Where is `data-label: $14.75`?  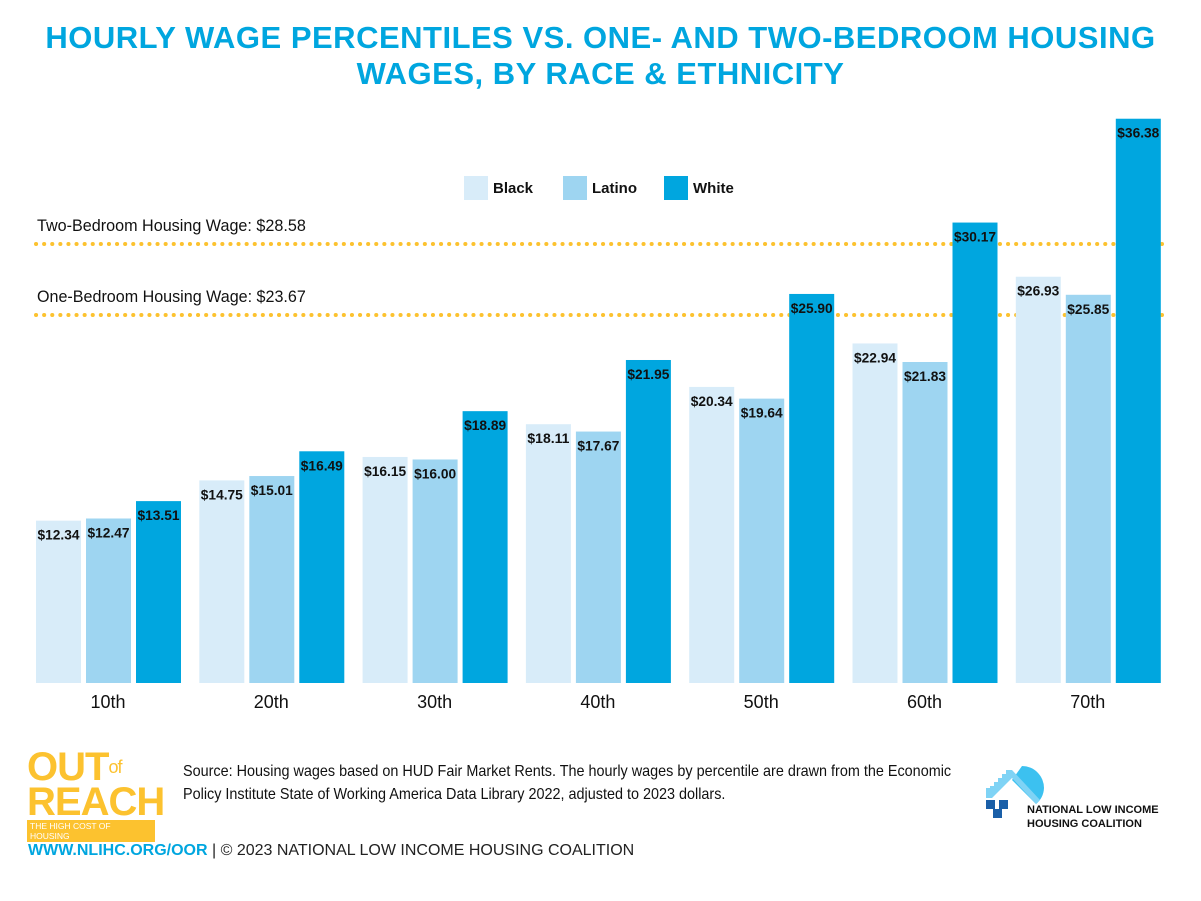
data-label: $14.75 is located at coordinates (222, 494).